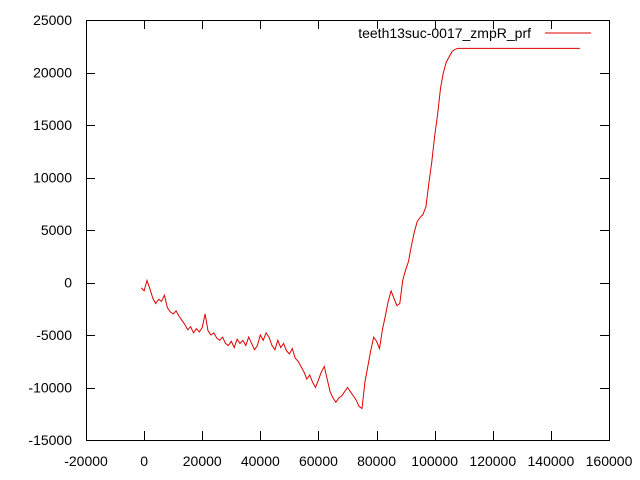  Describe the element at coordinates (50, 440) in the screenshot. I see `y-tick-label: -15000` at that location.